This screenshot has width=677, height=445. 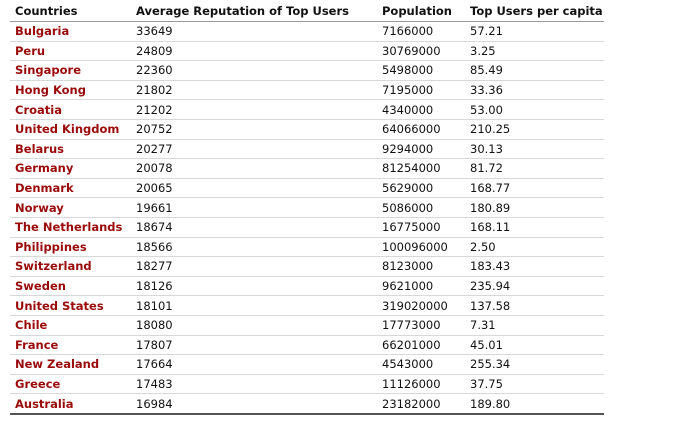 I want to click on table-row: The Netherlands 18674 16775000 168.11, so click(x=307, y=227).